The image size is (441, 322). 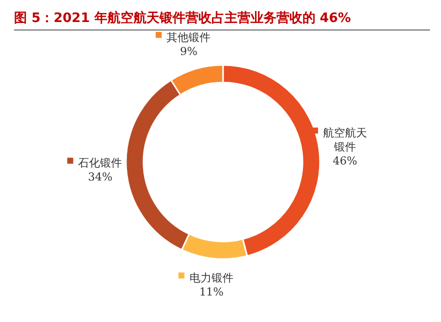 What do you see at coordinates (100, 163) in the screenshot?
I see `legend-label: 石化锻件` at bounding box center [100, 163].